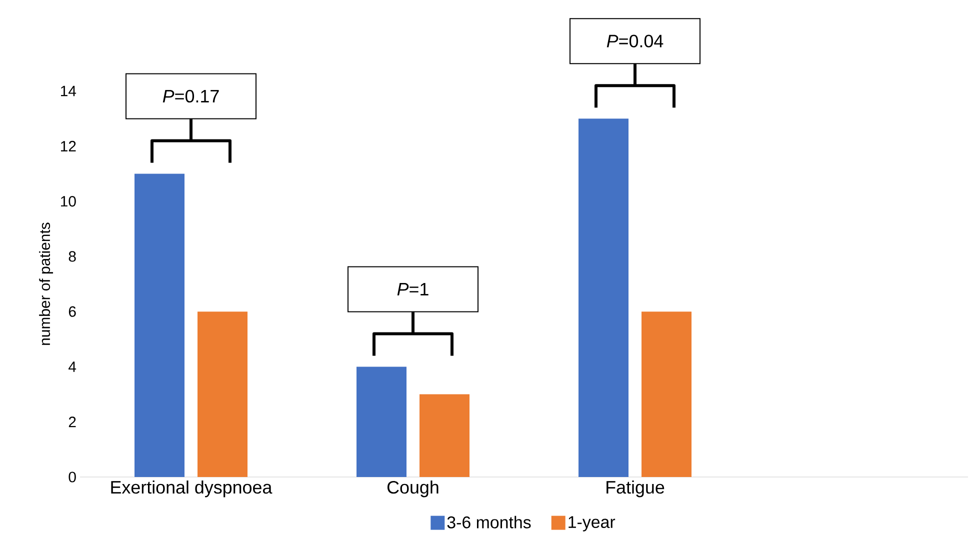 The height and width of the screenshot is (556, 969). I want to click on annotation: P=1, so click(412, 289).